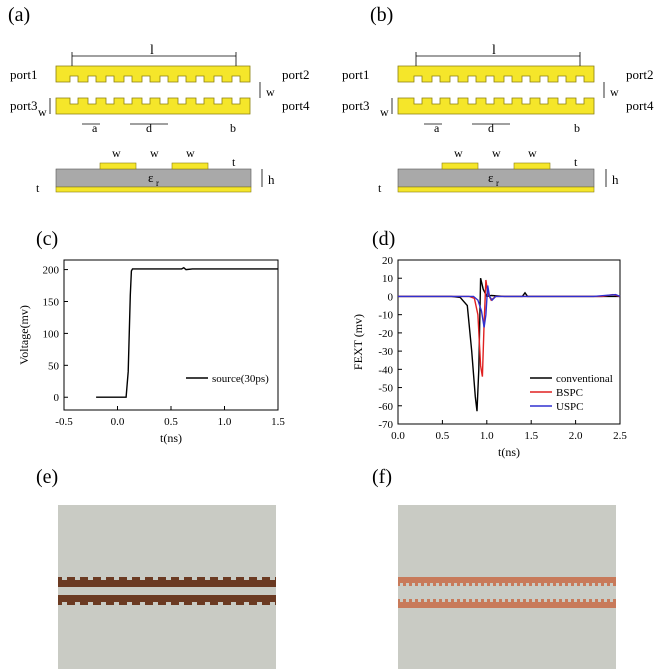 The height and width of the screenshot is (671, 658). Describe the element at coordinates (584, 379) in the screenshot. I see `legend-label: conventional` at that location.